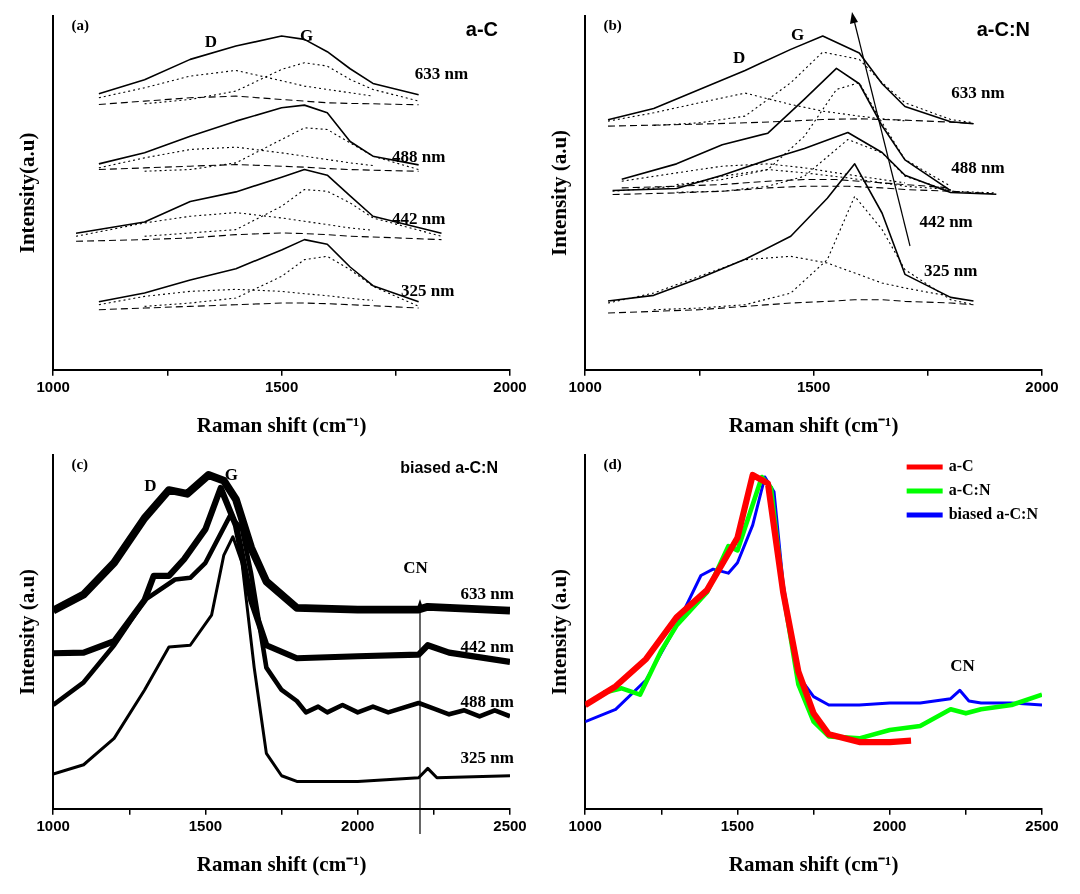 The height and width of the screenshot is (894, 1080). Describe the element at coordinates (612, 26) in the screenshot. I see `text: (b)` at that location.